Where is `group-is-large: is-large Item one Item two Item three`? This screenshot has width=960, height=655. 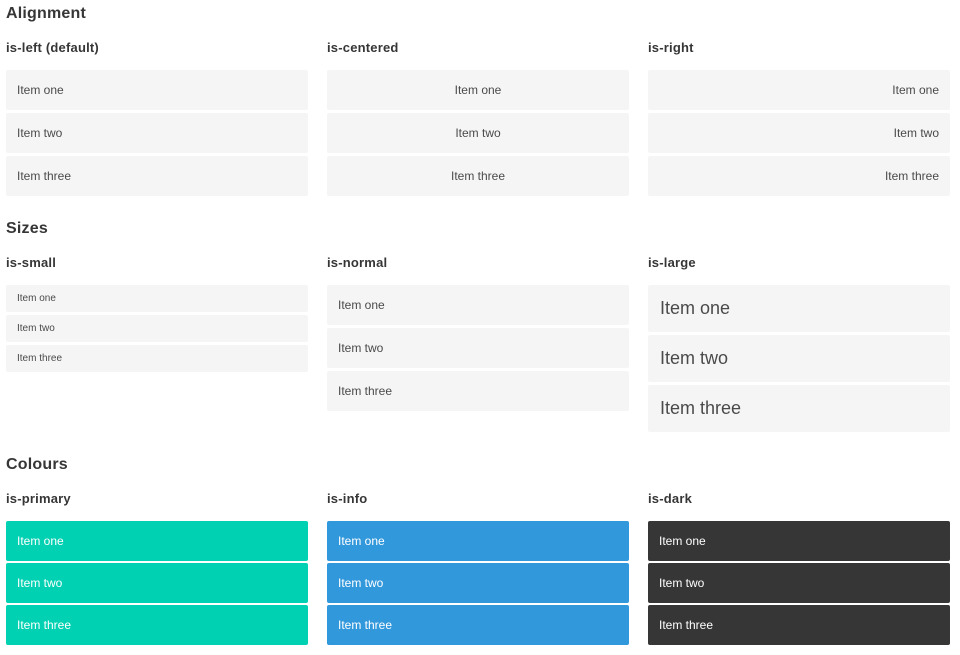
group-is-large: is-large Item one Item two Item three is located at coordinates (799, 345).